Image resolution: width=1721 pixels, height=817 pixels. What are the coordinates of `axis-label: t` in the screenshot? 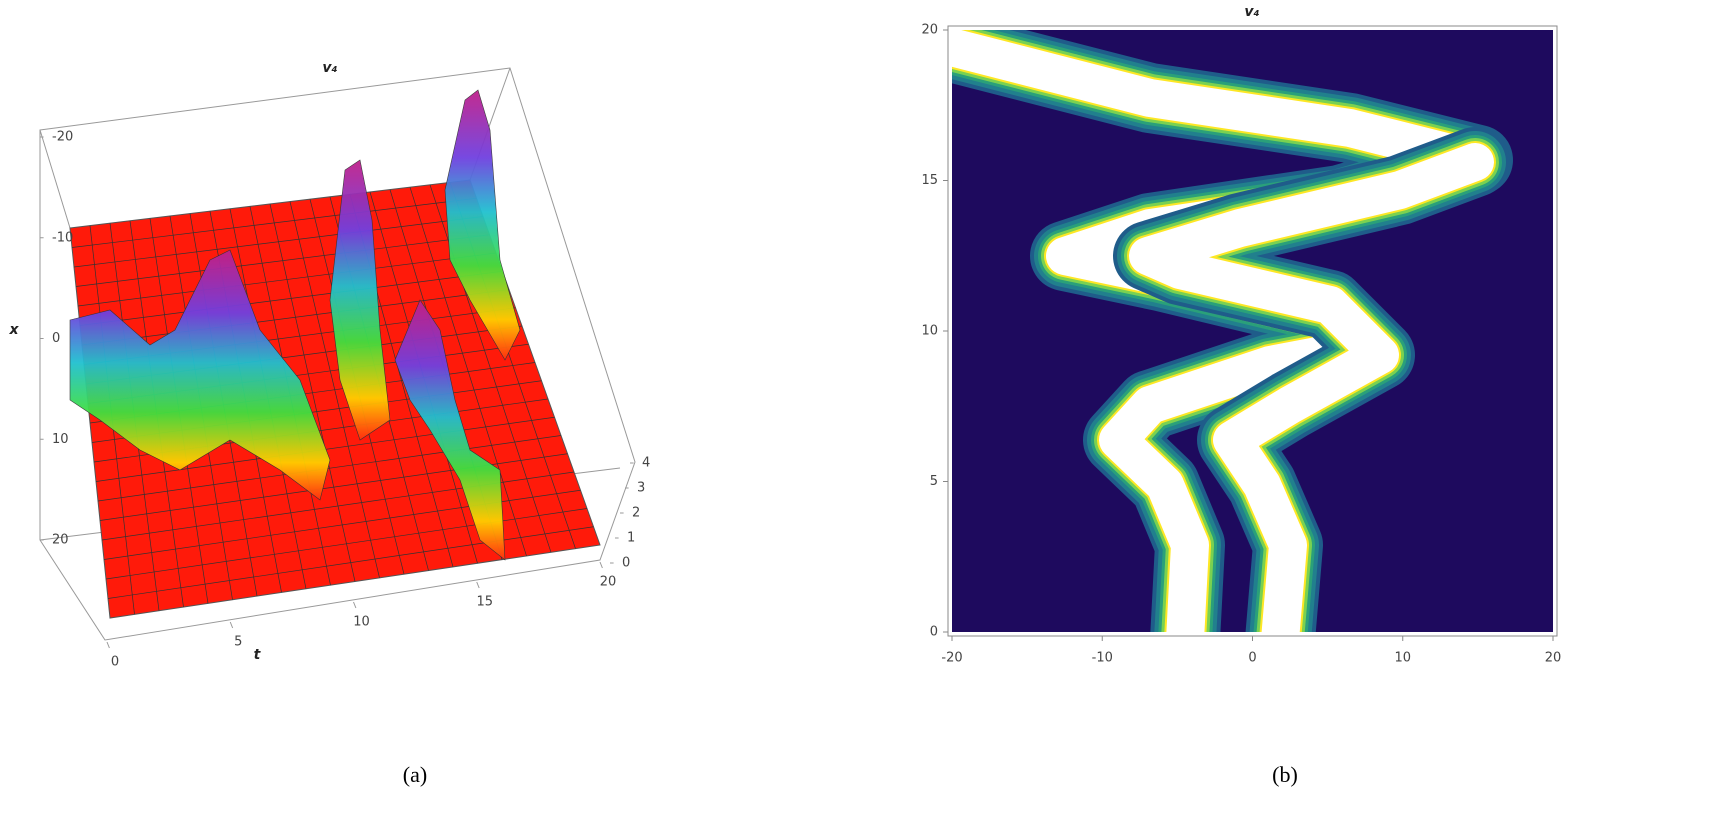 It's located at (258, 655).